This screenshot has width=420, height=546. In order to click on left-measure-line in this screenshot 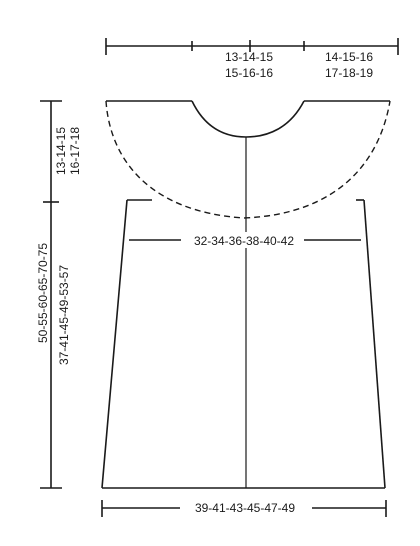, I will do `click(51, 294)`.